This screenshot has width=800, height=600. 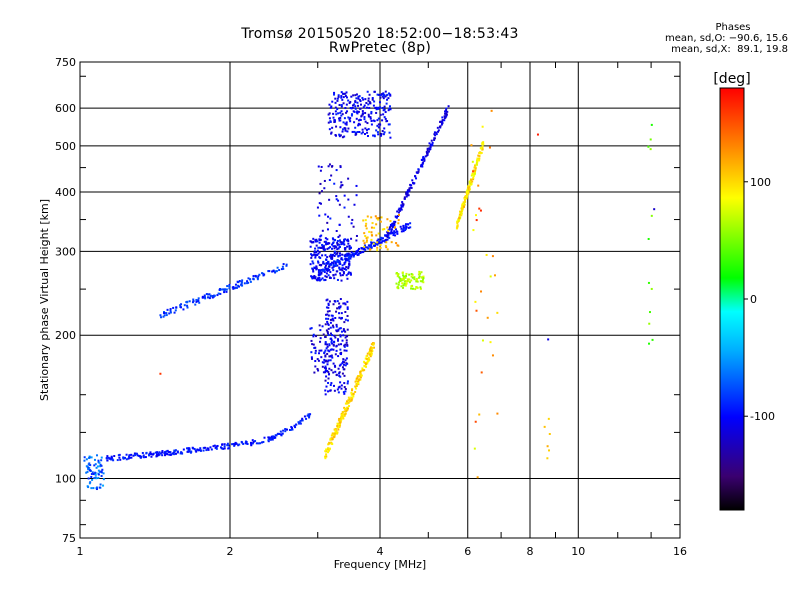 What do you see at coordinates (65, 146) in the screenshot?
I see `y-tick-label: 500` at bounding box center [65, 146].